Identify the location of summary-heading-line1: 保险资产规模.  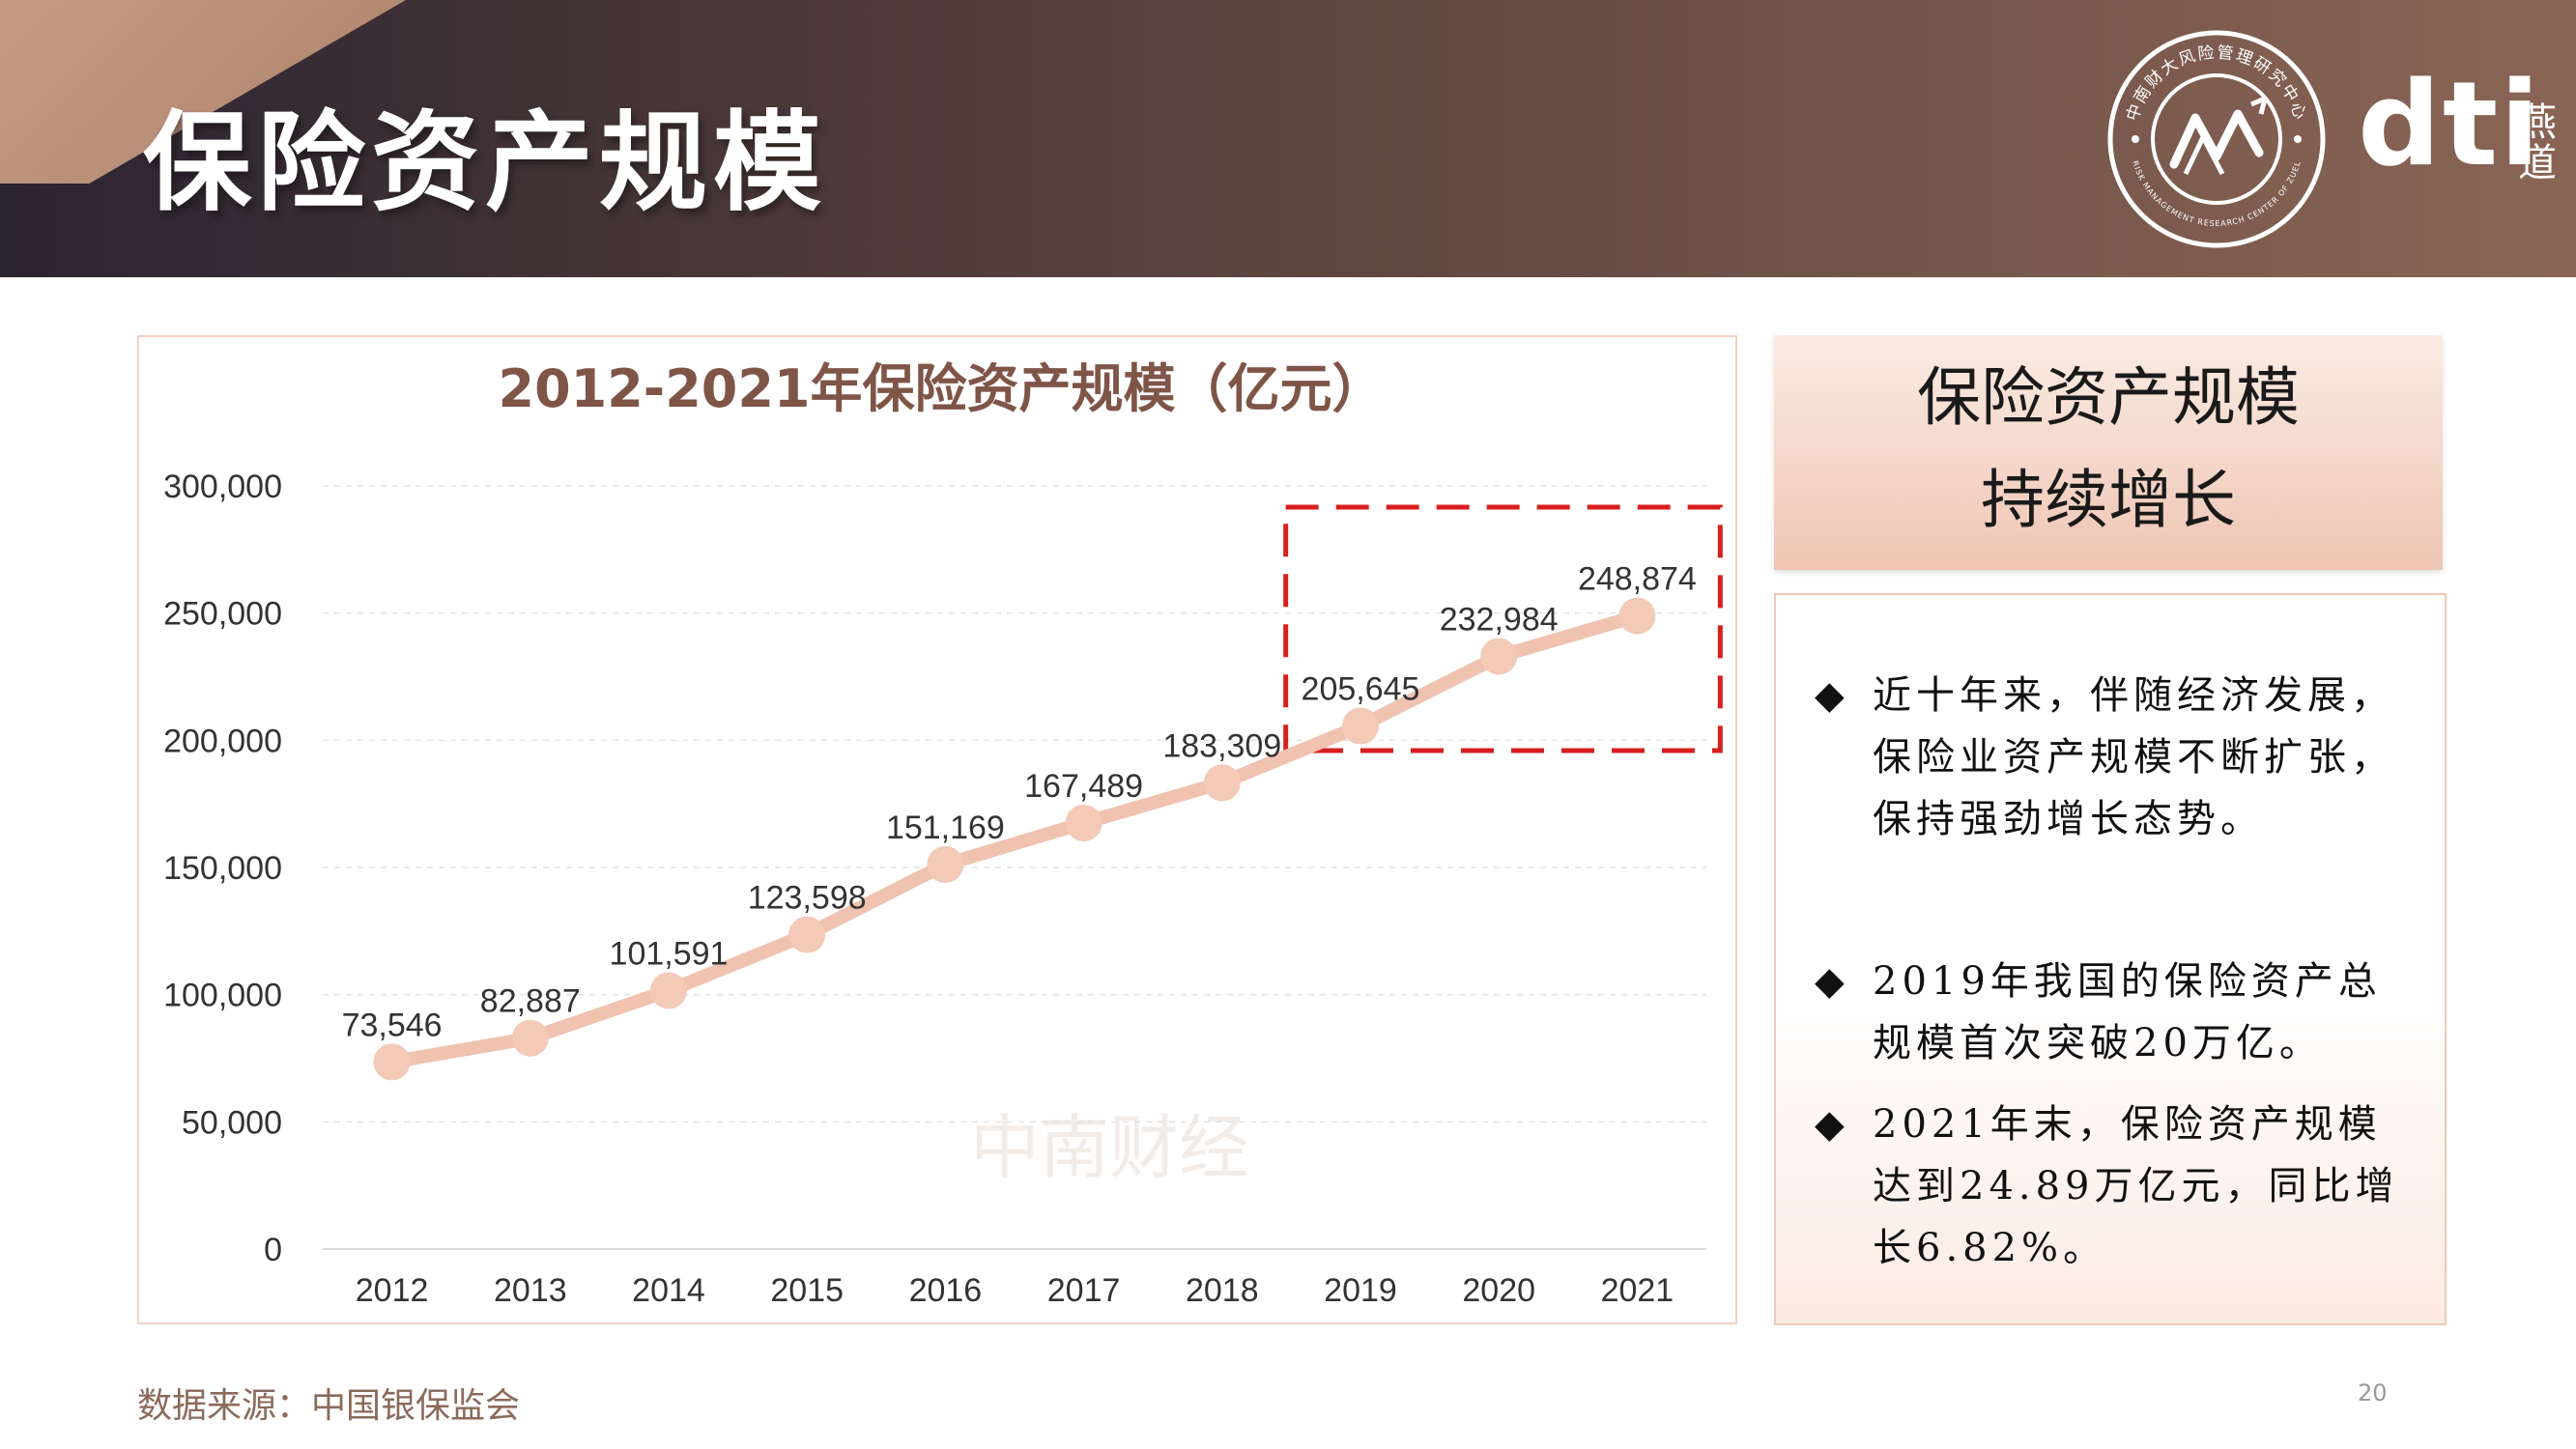
(2109, 397).